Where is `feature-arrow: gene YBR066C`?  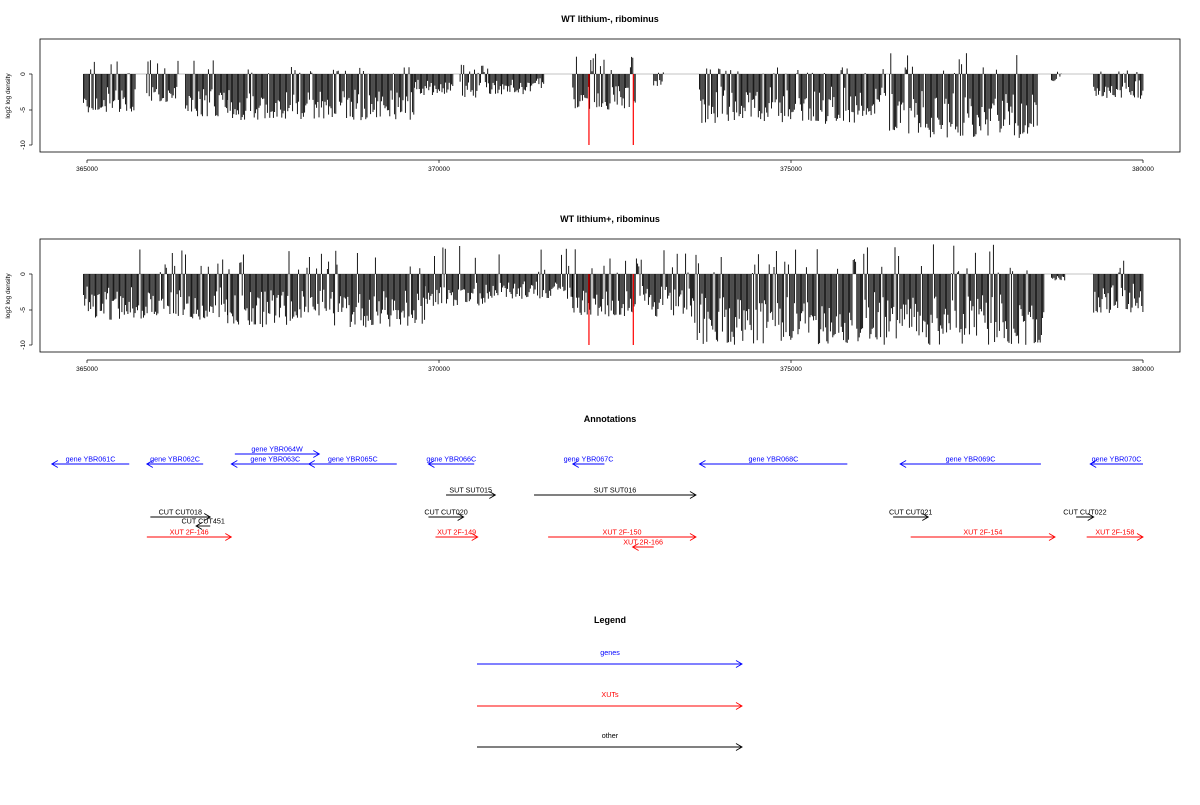 feature-arrow: gene YBR066C is located at coordinates (451, 461).